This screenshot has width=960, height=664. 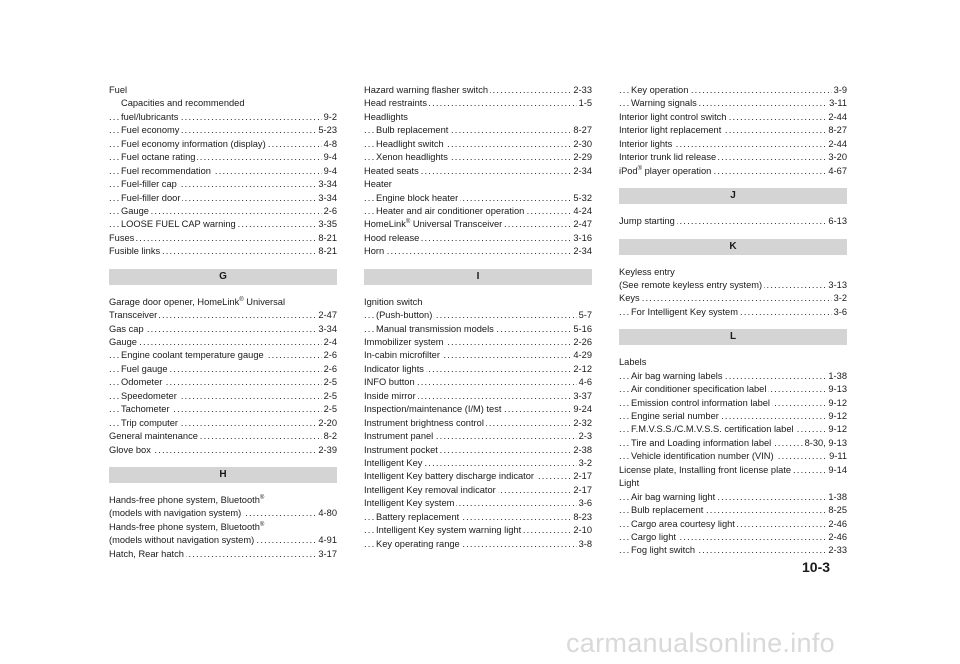 I want to click on entry-label: Tire and Loading information label, so click(x=702, y=442).